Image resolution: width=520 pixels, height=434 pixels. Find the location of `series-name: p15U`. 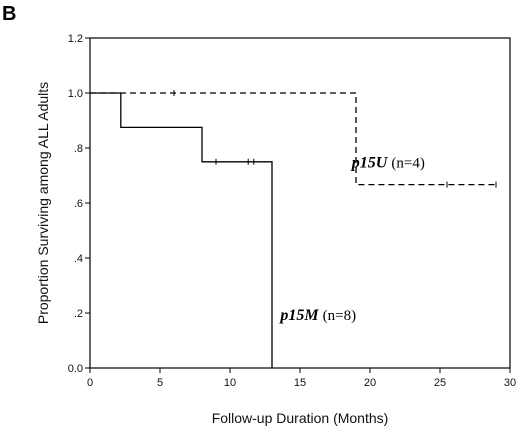

series-name: p15U is located at coordinates (369, 162).